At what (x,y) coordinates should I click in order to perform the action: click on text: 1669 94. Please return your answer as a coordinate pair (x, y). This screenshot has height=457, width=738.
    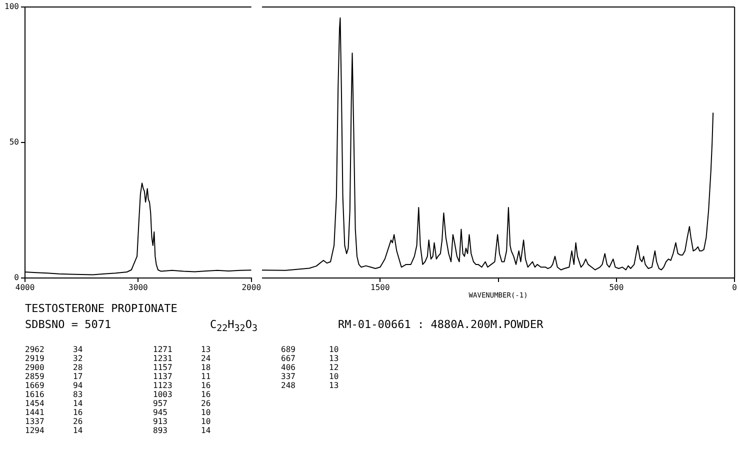
    Looking at the image, I should click on (54, 385).